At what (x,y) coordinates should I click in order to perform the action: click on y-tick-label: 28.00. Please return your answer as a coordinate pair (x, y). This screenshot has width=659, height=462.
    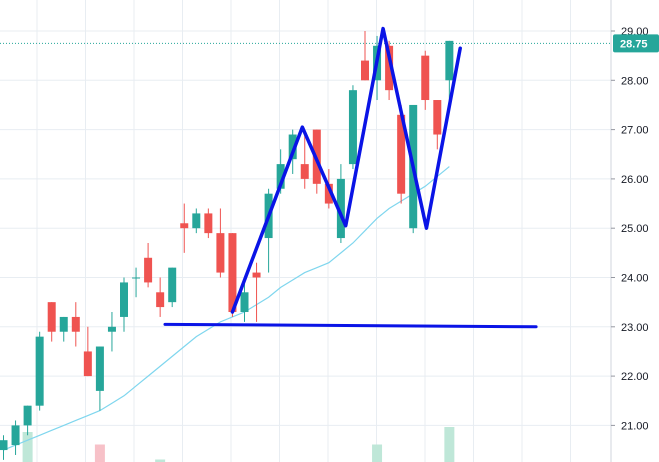
    Looking at the image, I should click on (635, 81).